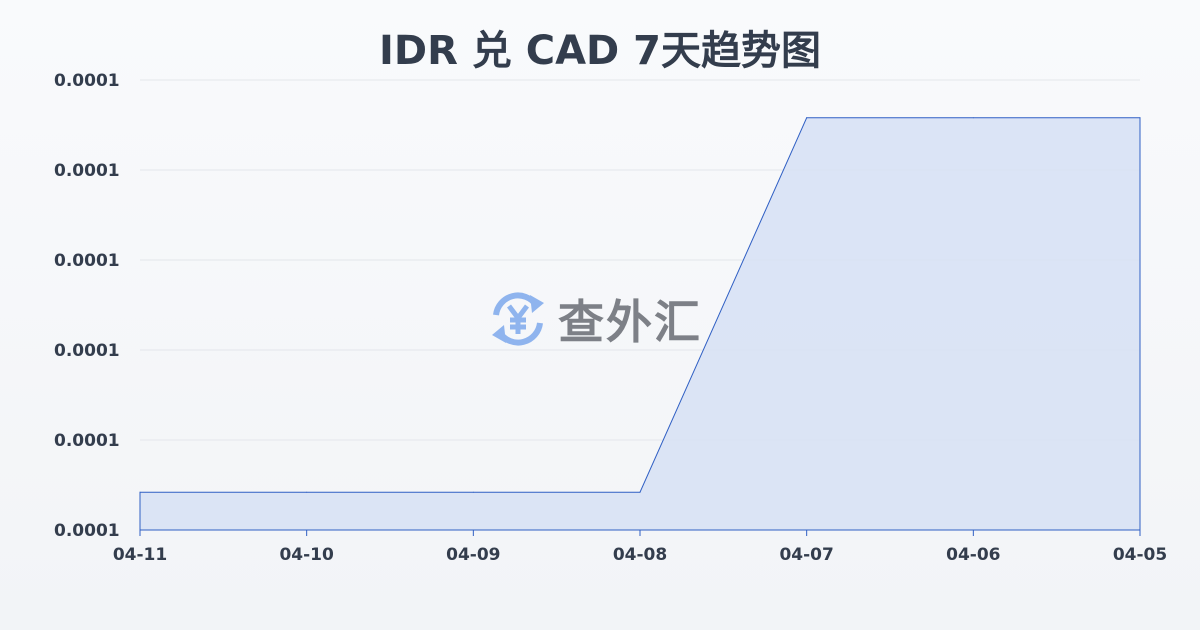 This screenshot has height=630, width=1200. I want to click on x-tick-label: 04-05, so click(1140, 555).